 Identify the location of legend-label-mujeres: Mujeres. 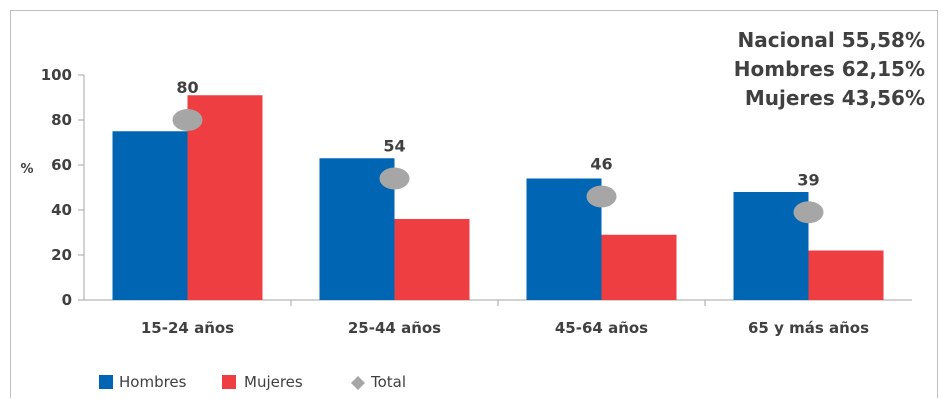
(273, 382).